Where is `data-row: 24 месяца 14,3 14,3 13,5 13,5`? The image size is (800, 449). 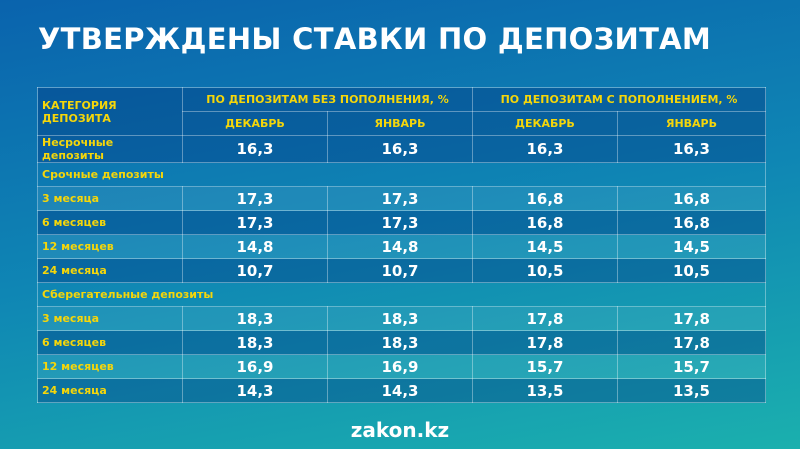 data-row: 24 месяца 14,3 14,3 13,5 13,5 is located at coordinates (401, 390).